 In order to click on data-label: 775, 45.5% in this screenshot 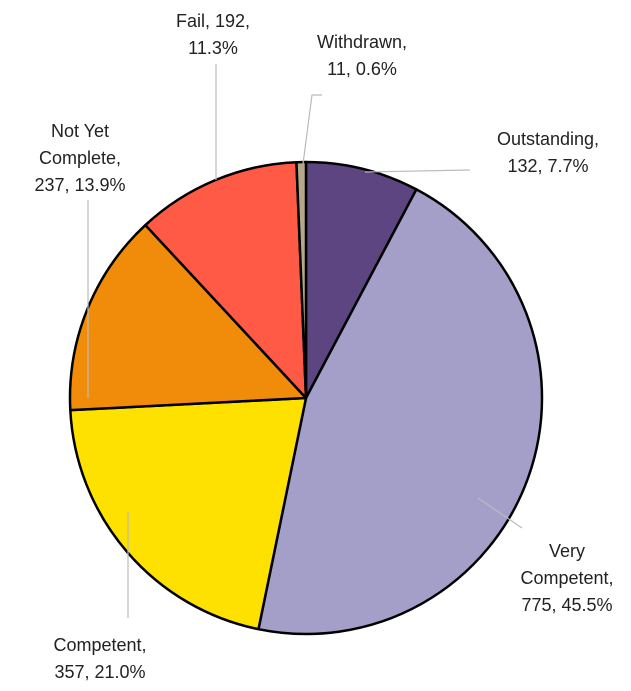, I will do `click(566, 605)`.